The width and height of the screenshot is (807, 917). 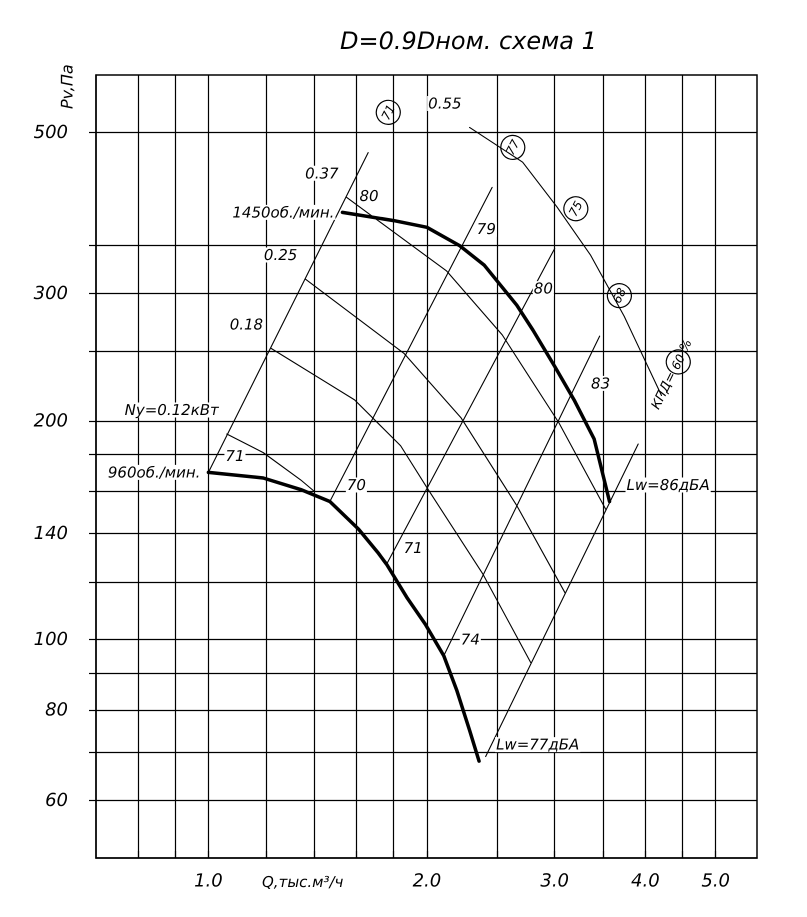 I want to click on annotation: 79, so click(x=486, y=229).